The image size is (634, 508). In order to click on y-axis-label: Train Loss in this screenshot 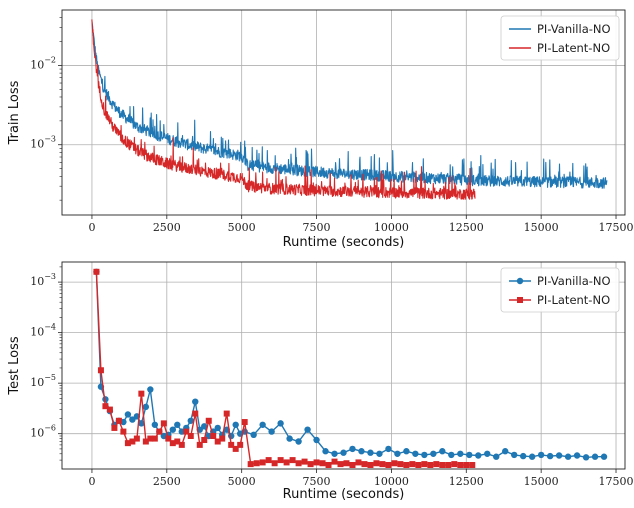, I will do `click(14, 112)`.